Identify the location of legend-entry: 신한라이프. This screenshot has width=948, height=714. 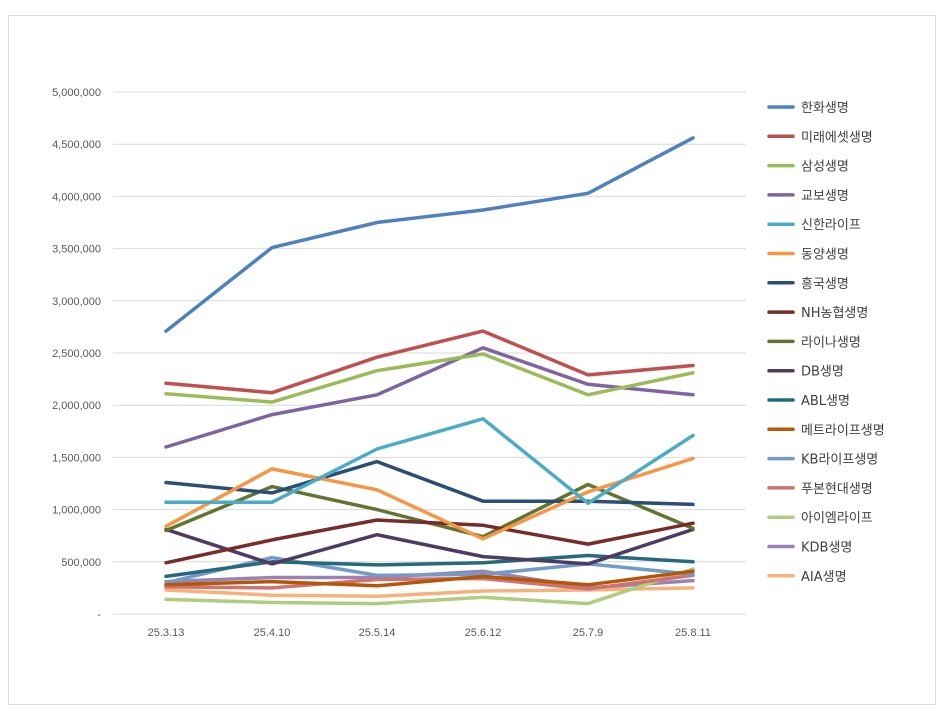
(814, 225).